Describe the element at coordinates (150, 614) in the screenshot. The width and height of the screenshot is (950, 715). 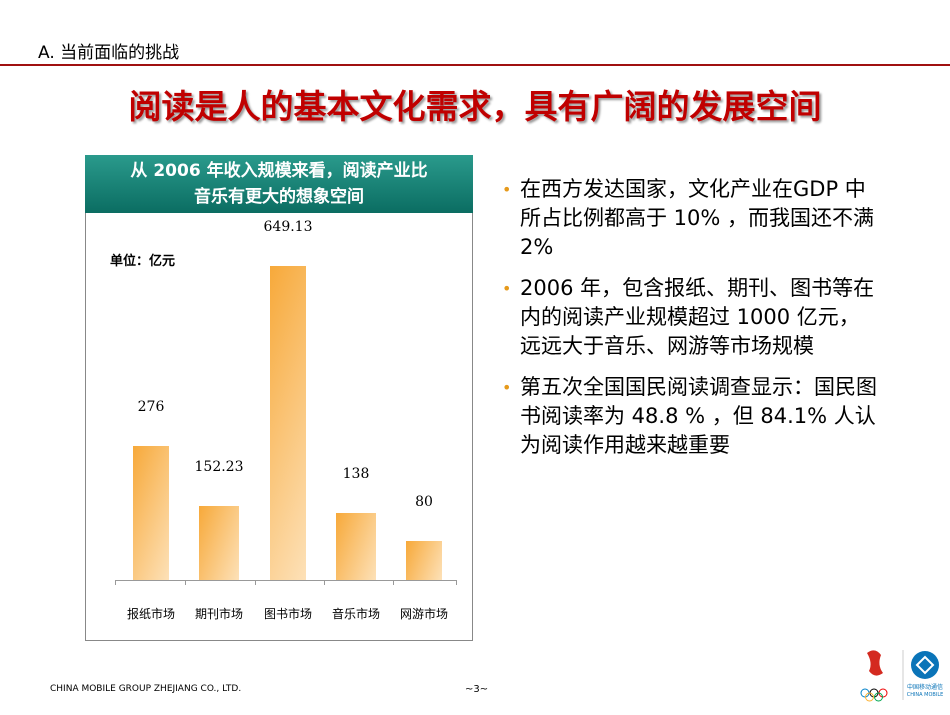
I see `category-label: 报纸市场` at that location.